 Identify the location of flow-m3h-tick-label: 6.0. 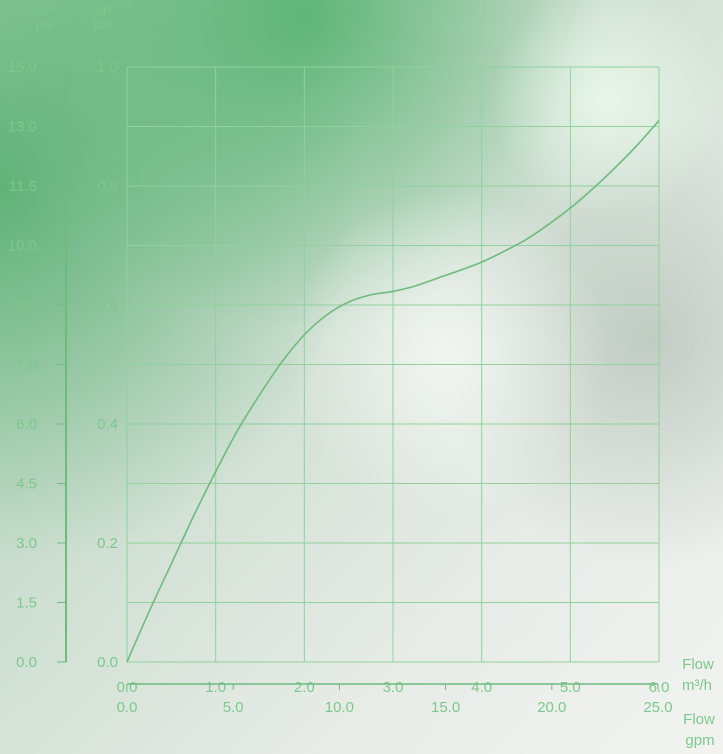
(659, 687).